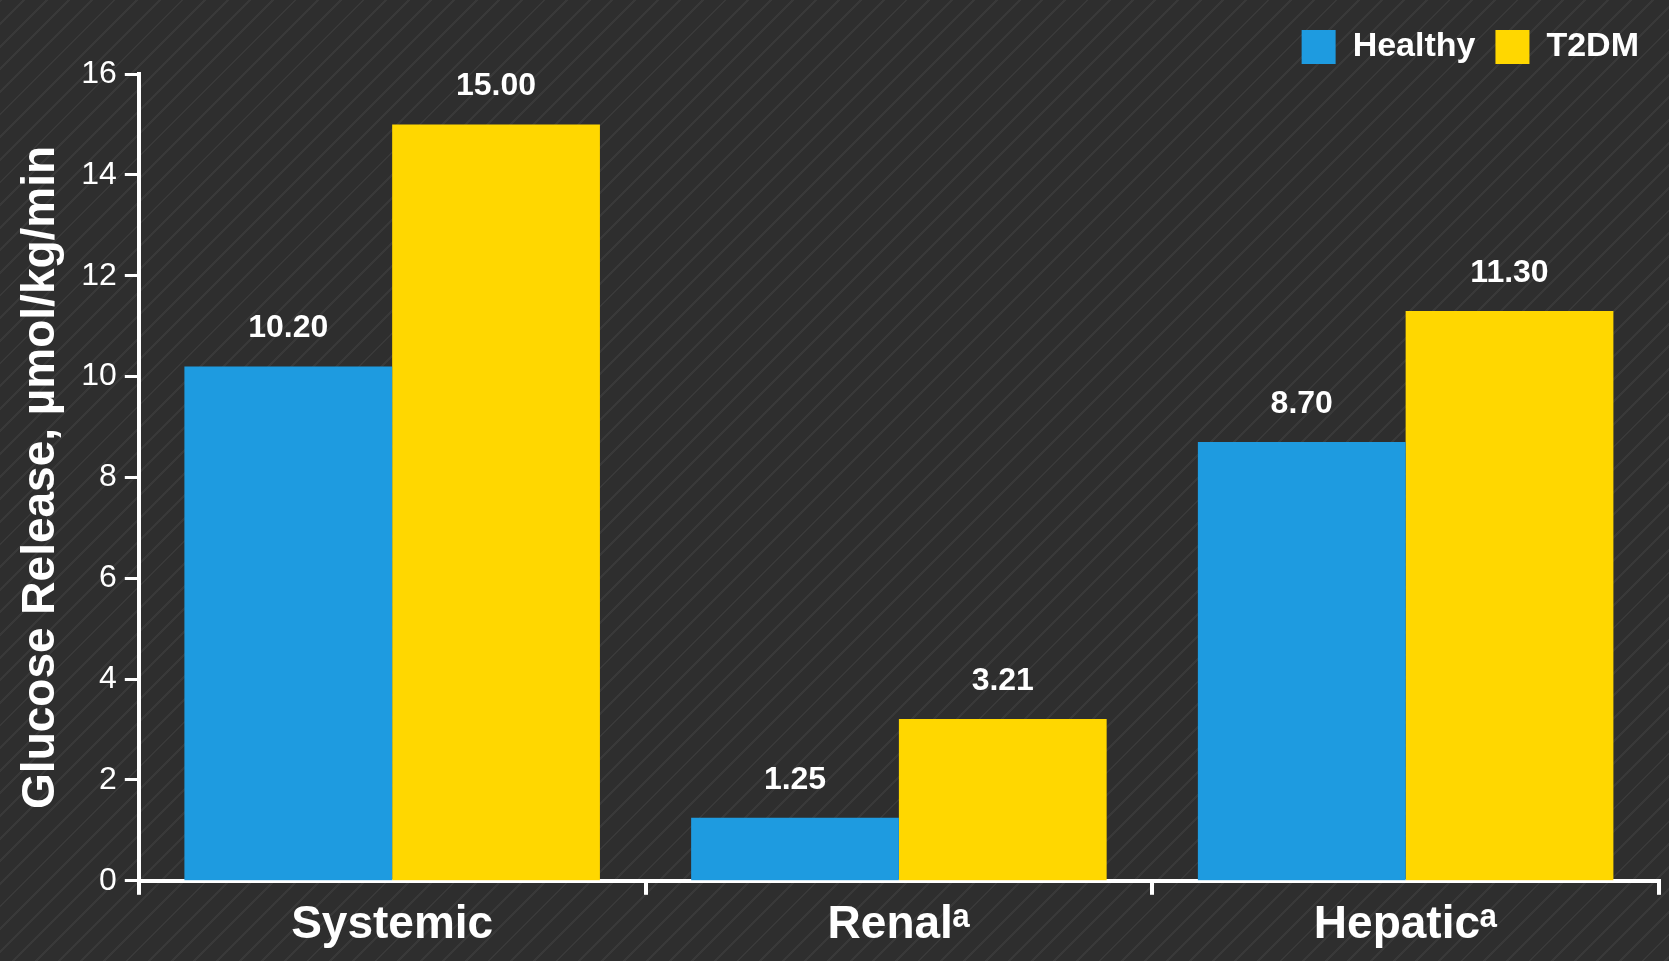 This screenshot has width=1669, height=961. What do you see at coordinates (1002, 678) in the screenshot?
I see `data-label: 3.21` at bounding box center [1002, 678].